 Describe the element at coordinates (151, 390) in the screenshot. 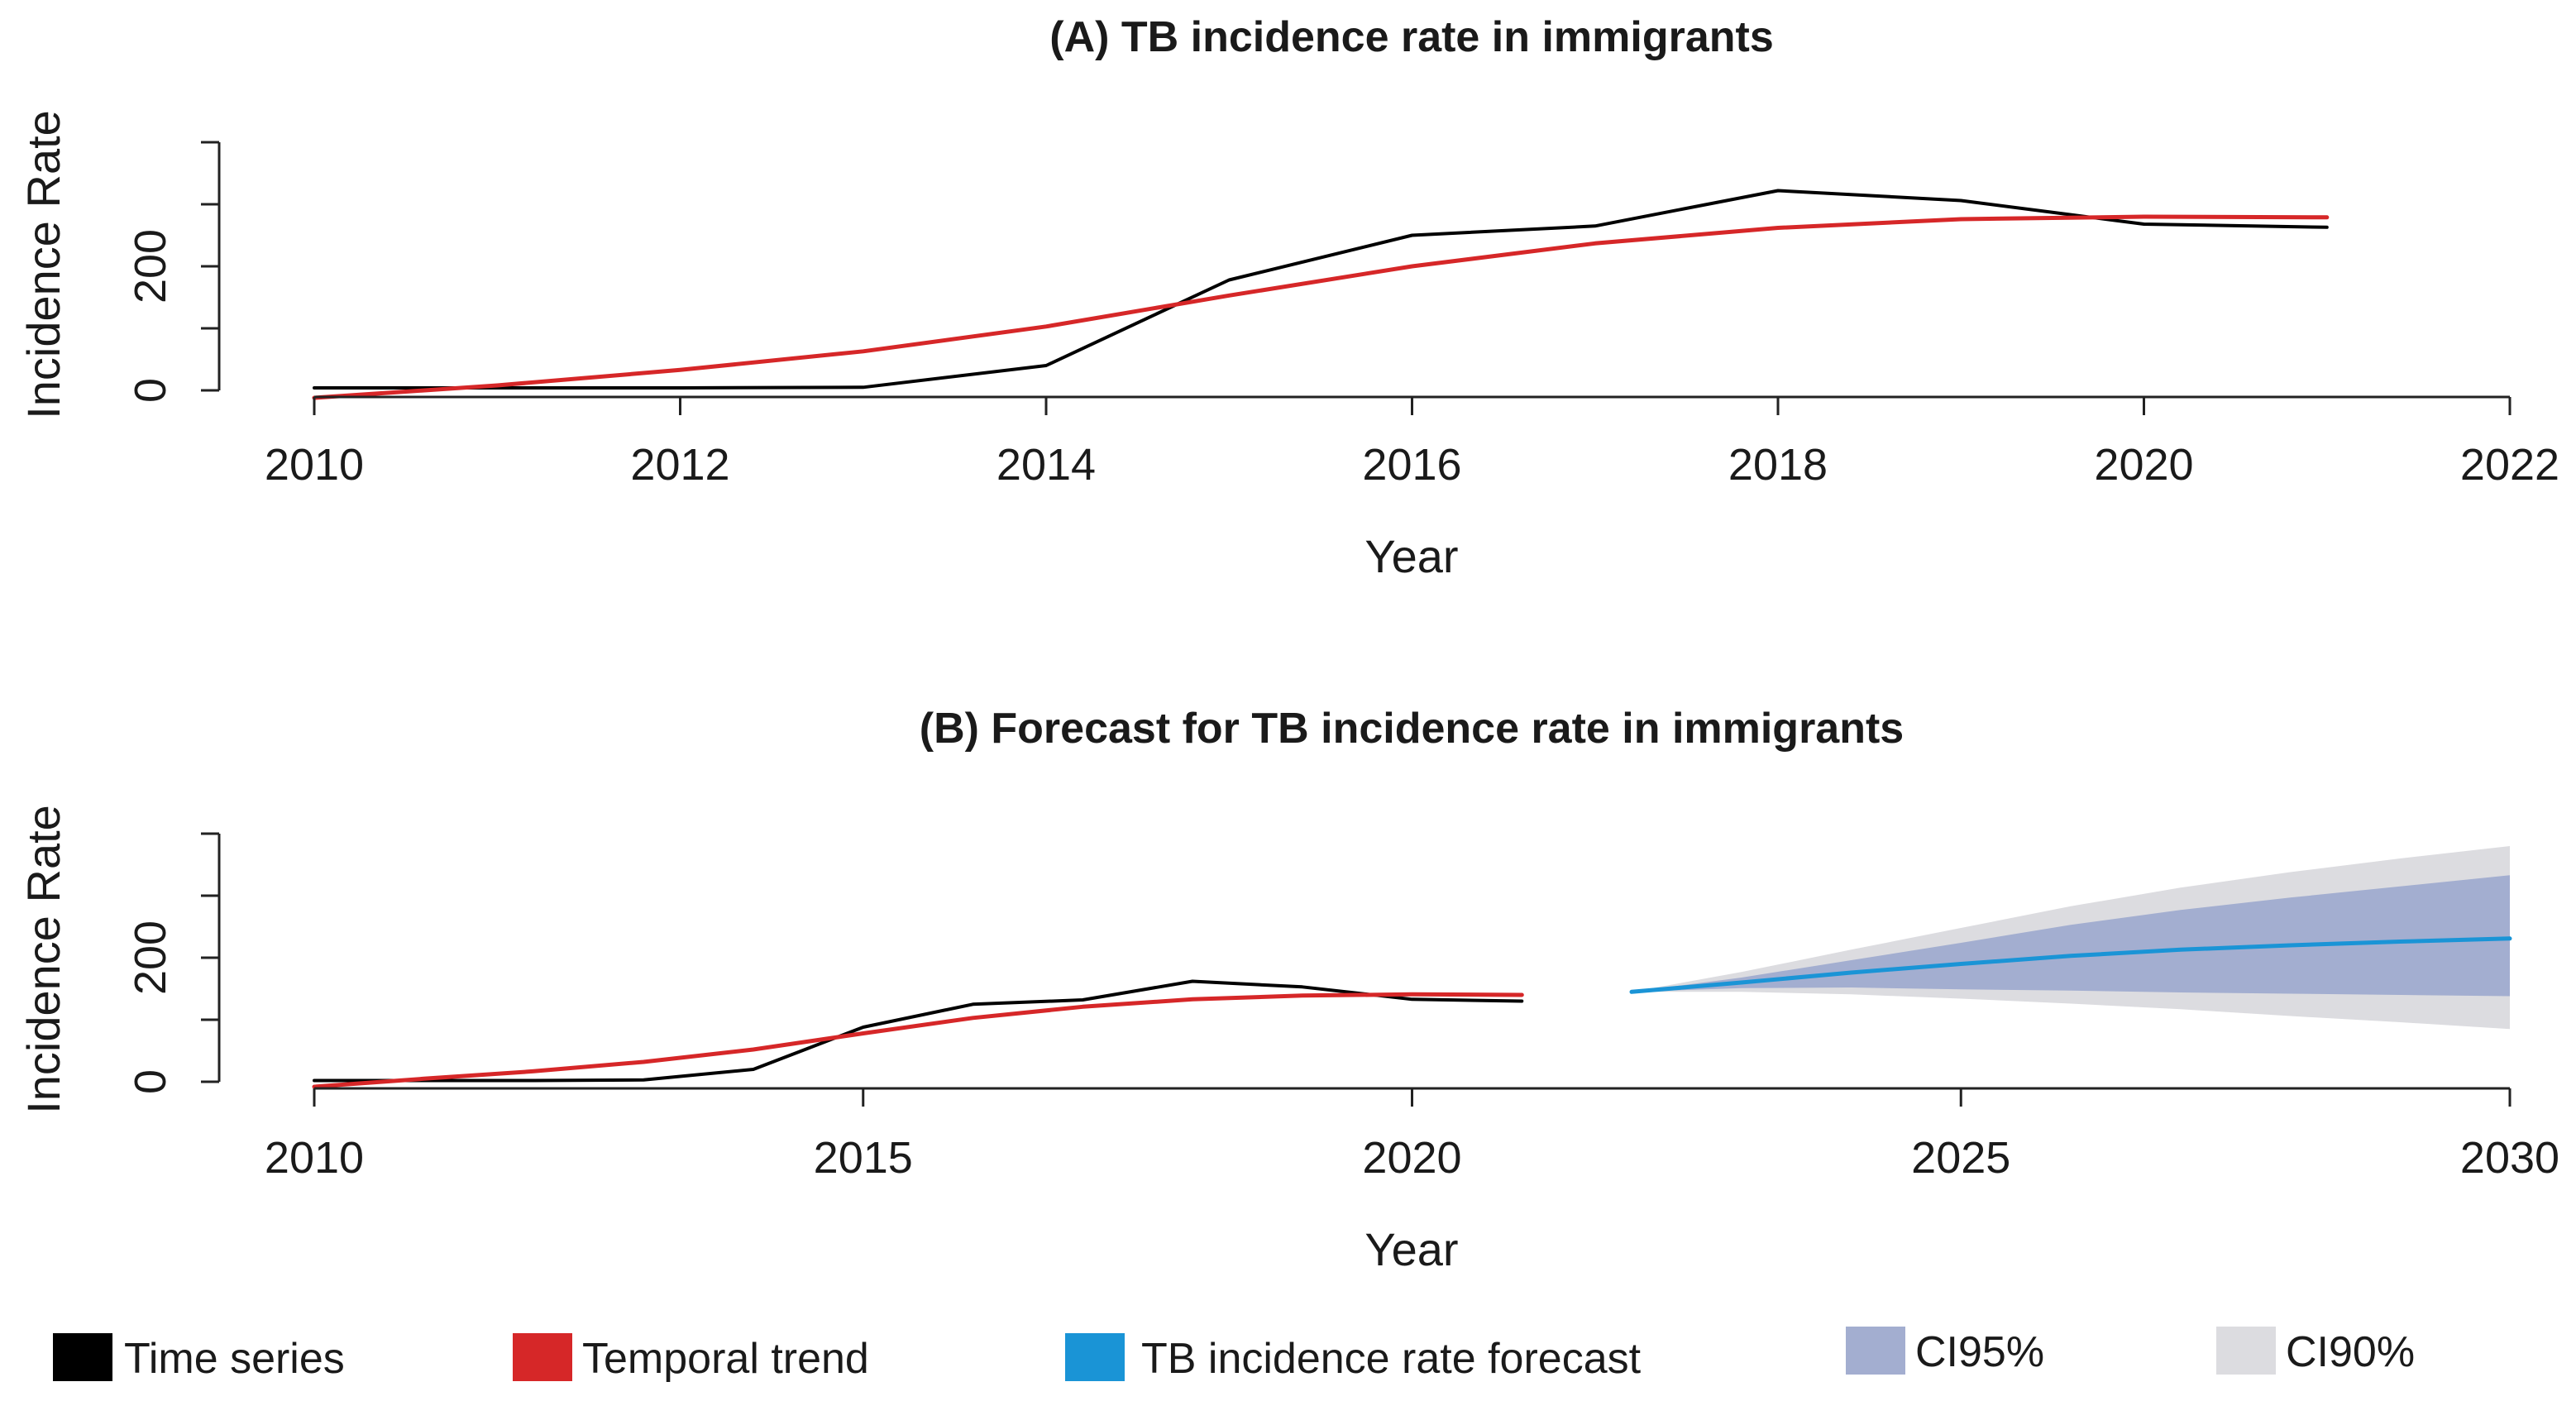

I see `panel-a-y-tick-label: 0` at that location.